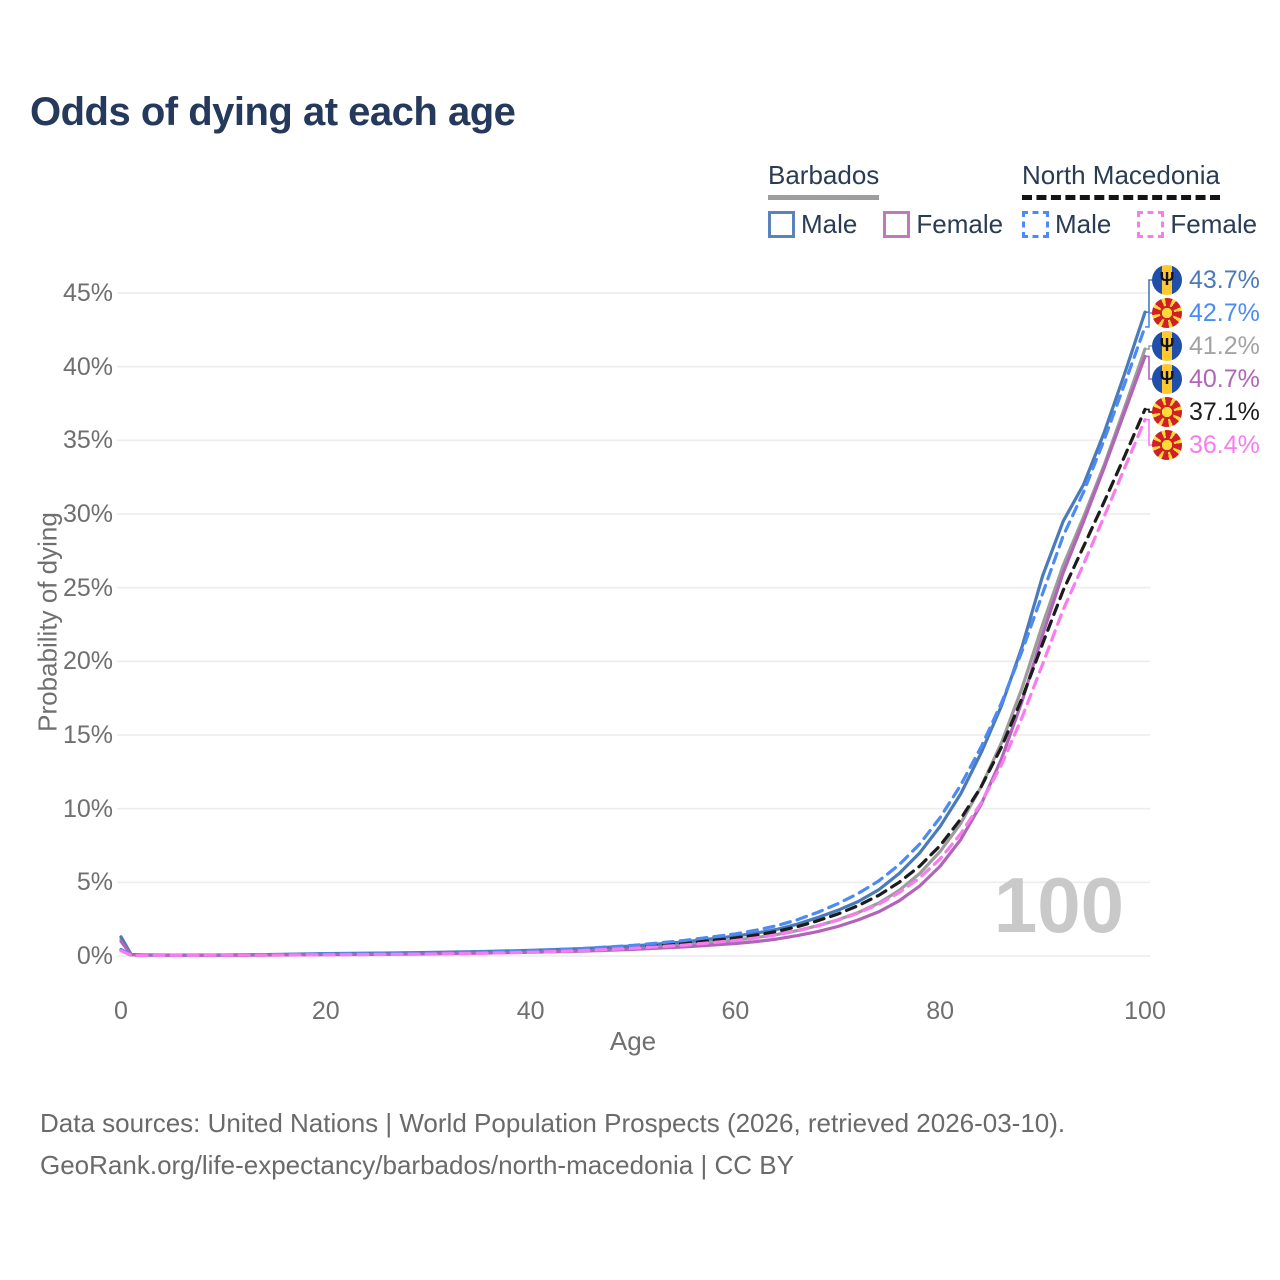  What do you see at coordinates (940, 1011) in the screenshot?
I see `x-tick-label: 80` at bounding box center [940, 1011].